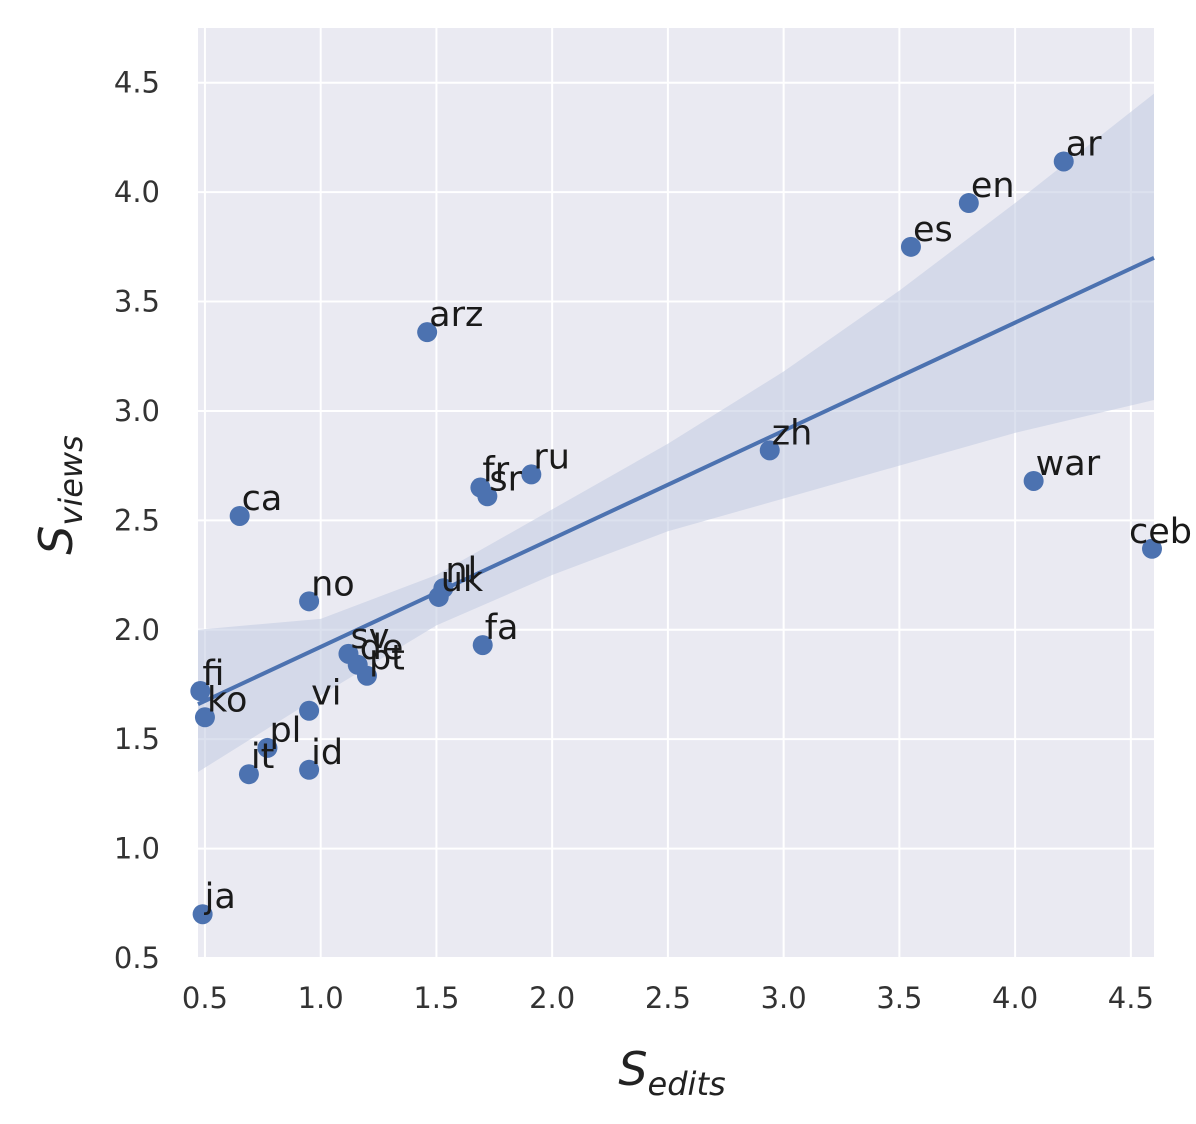  What do you see at coordinates (321, 998) in the screenshot?
I see `x-tick-label: 1.0` at bounding box center [321, 998].